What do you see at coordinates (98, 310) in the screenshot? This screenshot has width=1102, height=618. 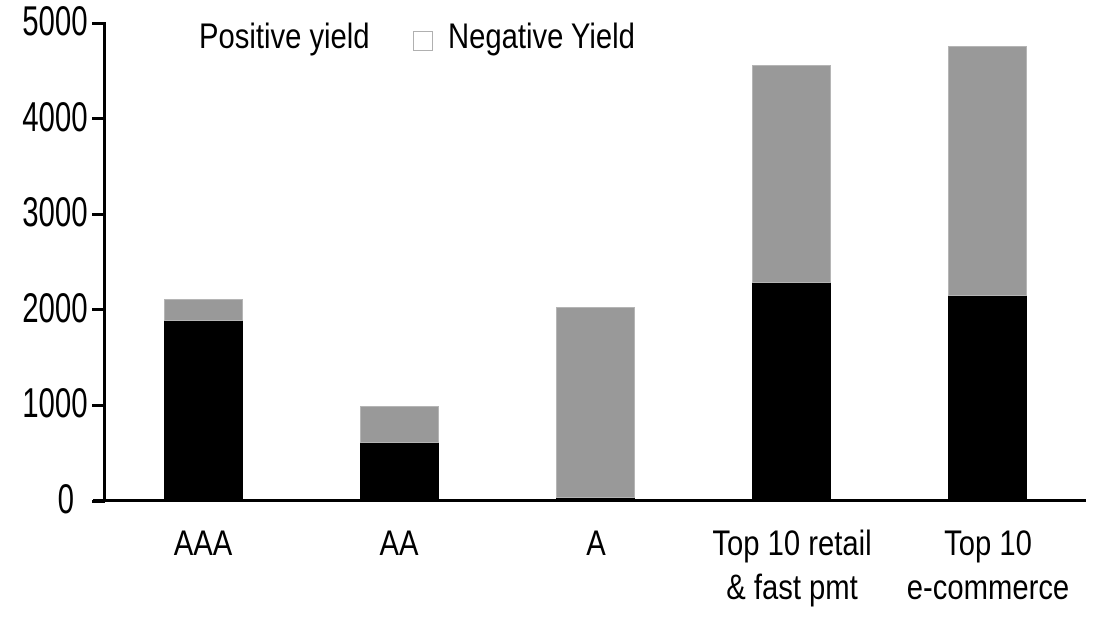 I see `y-axis-tick-2000` at bounding box center [98, 310].